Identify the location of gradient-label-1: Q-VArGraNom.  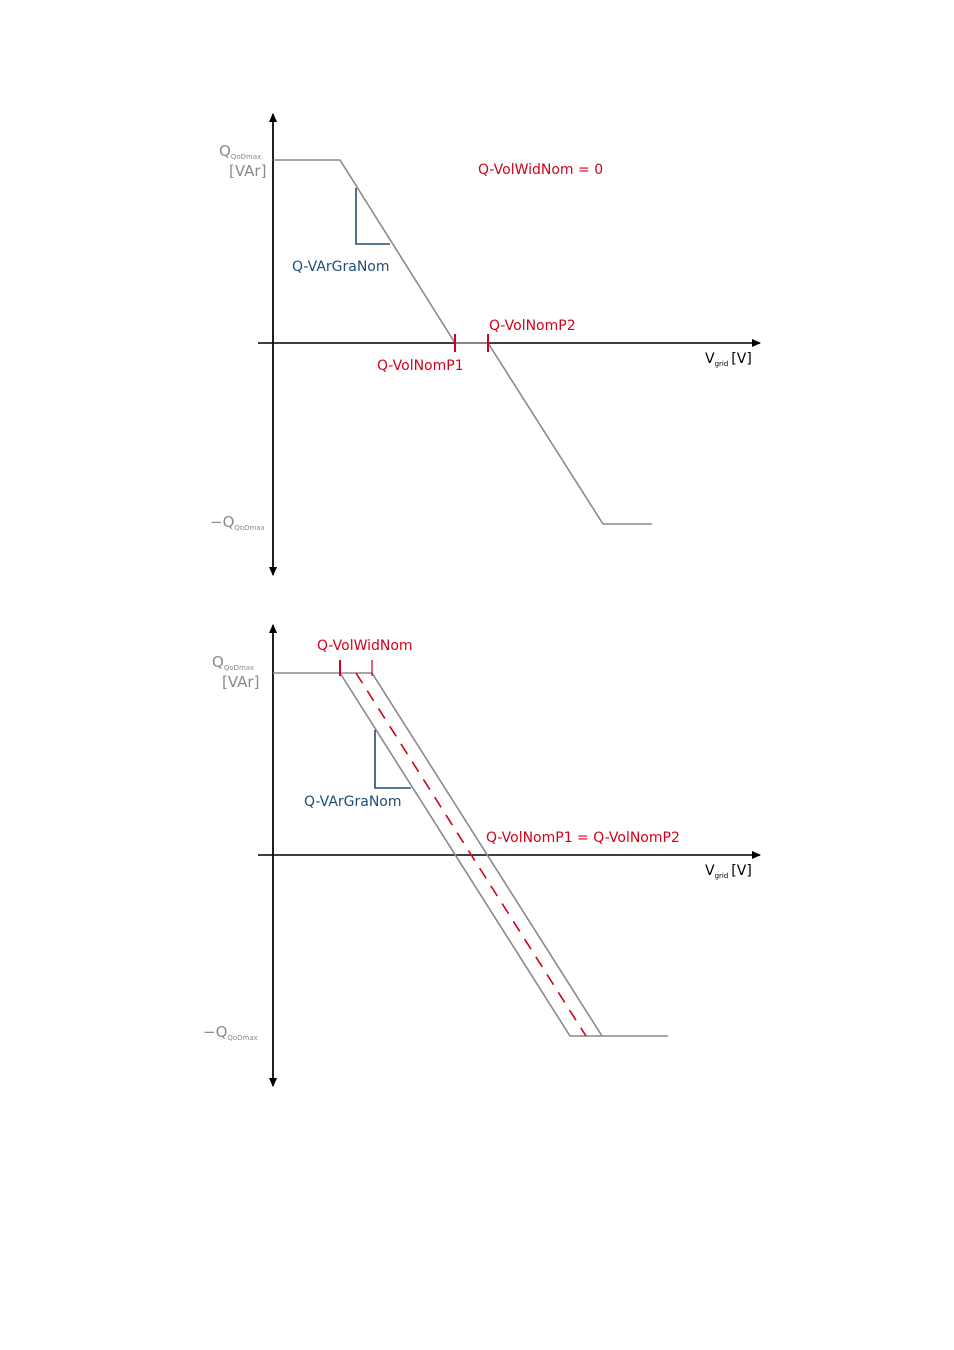
(341, 267).